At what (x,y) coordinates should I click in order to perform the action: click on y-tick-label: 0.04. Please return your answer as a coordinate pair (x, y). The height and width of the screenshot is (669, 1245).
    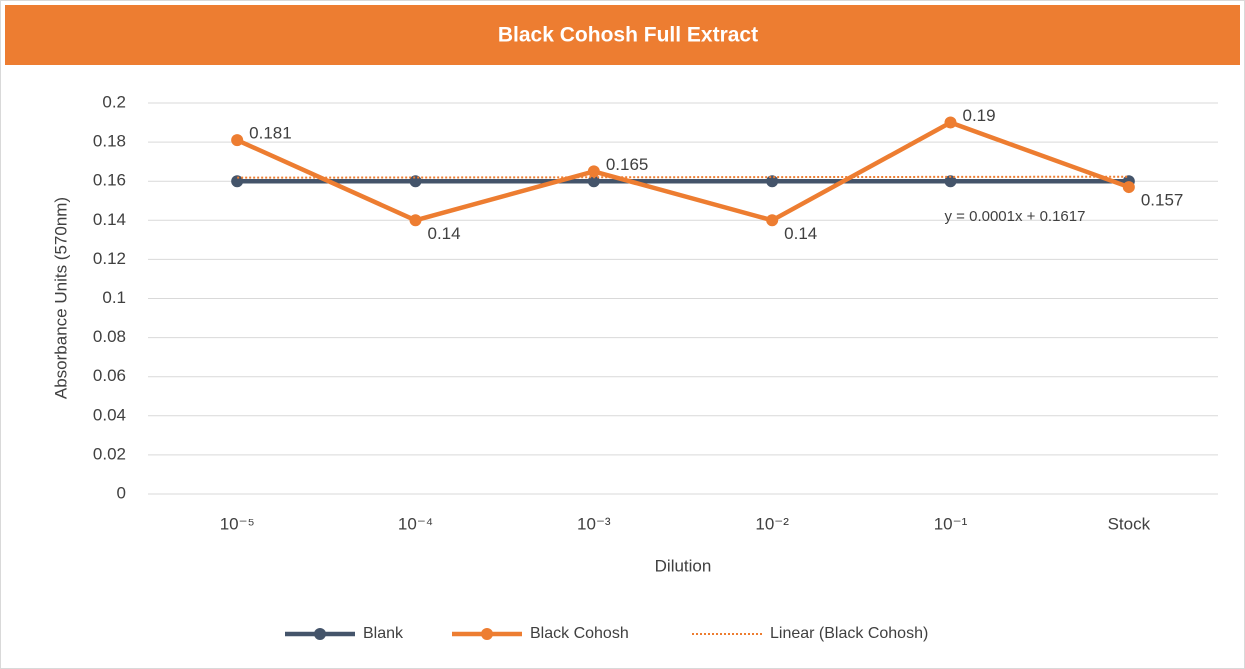
    Looking at the image, I should click on (109, 414).